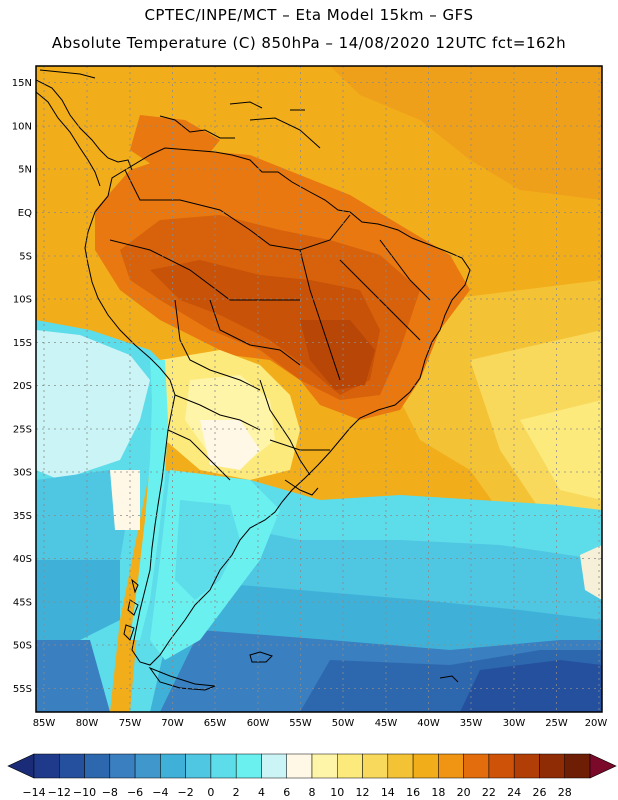 The height and width of the screenshot is (800, 618). What do you see at coordinates (25, 213) in the screenshot?
I see `lat-label: EQ` at bounding box center [25, 213].